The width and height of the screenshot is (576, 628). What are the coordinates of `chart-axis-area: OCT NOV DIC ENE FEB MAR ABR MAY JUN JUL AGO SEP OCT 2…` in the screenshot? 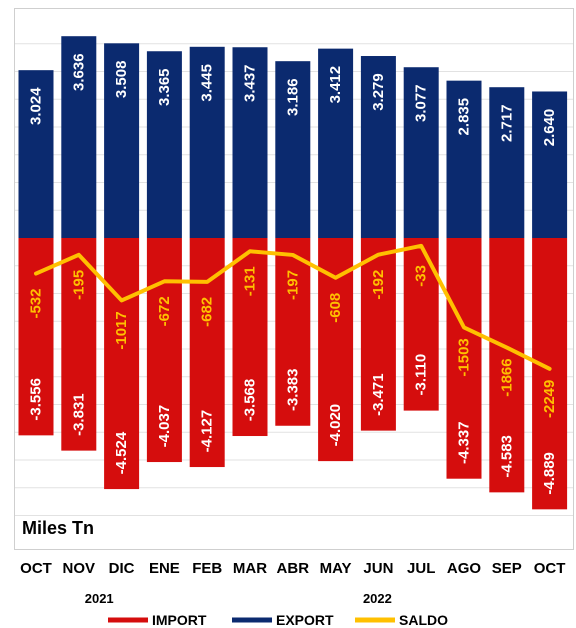 It's located at (293, 594).